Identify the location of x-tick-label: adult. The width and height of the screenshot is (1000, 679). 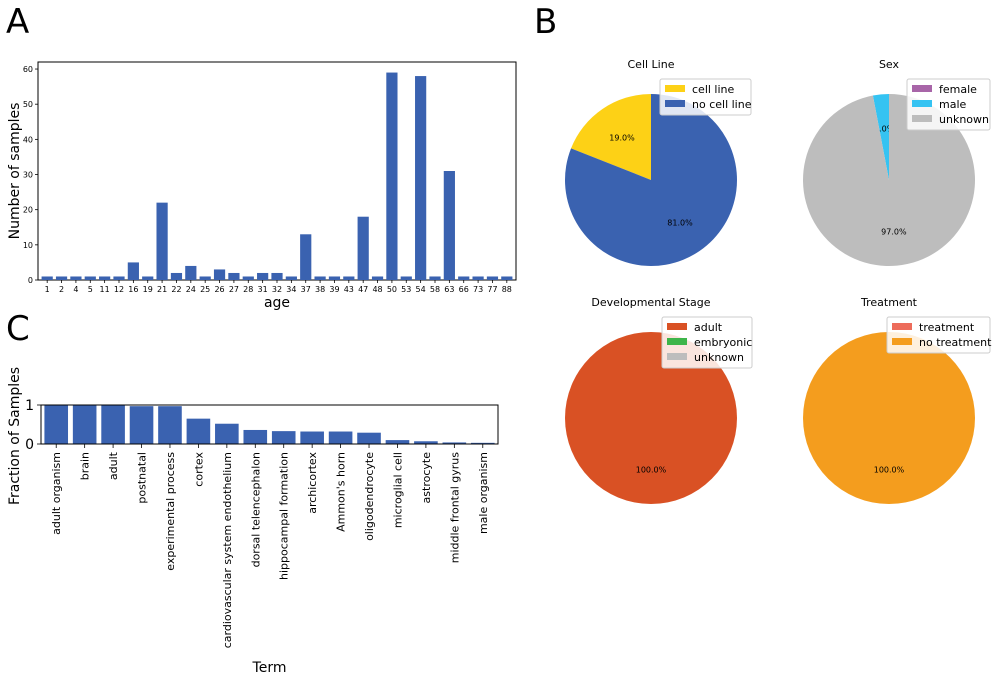
(113, 465).